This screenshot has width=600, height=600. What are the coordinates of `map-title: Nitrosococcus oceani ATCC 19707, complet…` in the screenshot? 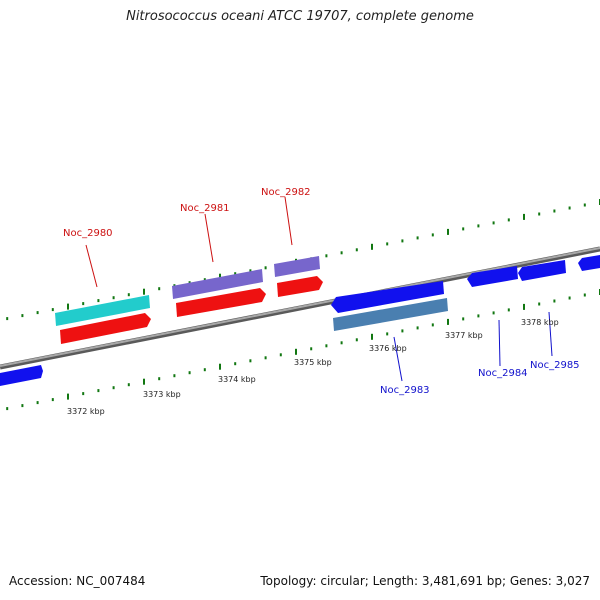 It's located at (300, 16).